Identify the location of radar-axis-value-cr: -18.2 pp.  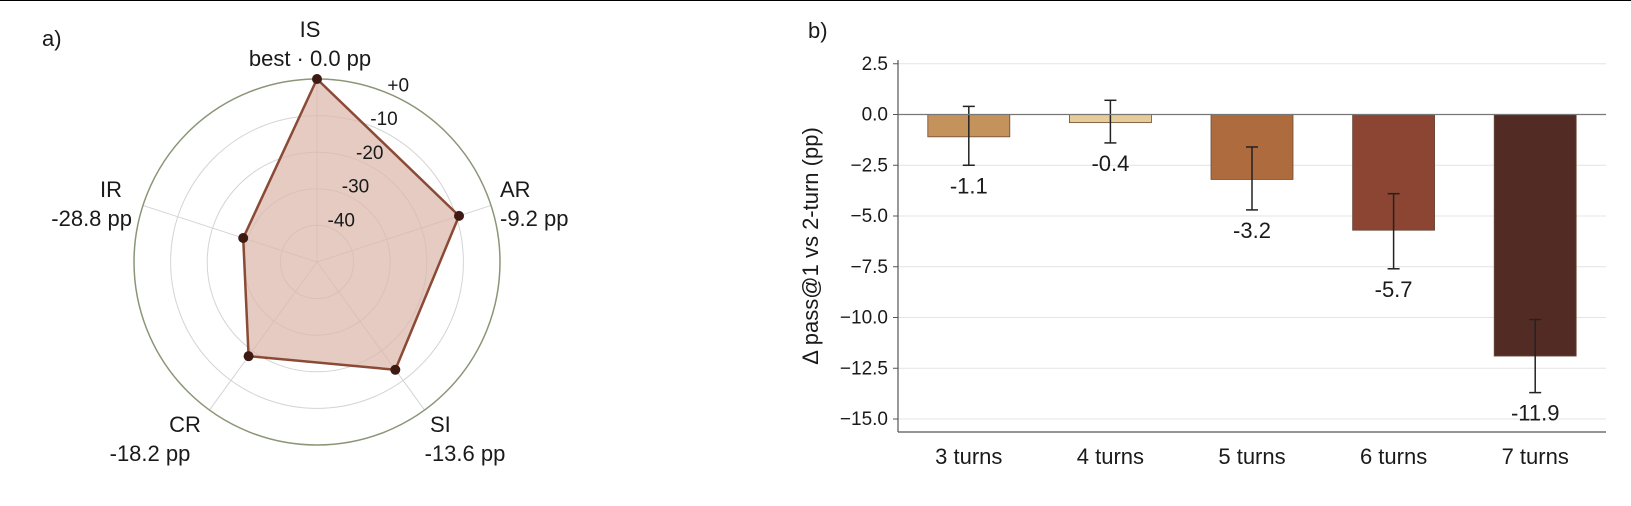
(150, 453).